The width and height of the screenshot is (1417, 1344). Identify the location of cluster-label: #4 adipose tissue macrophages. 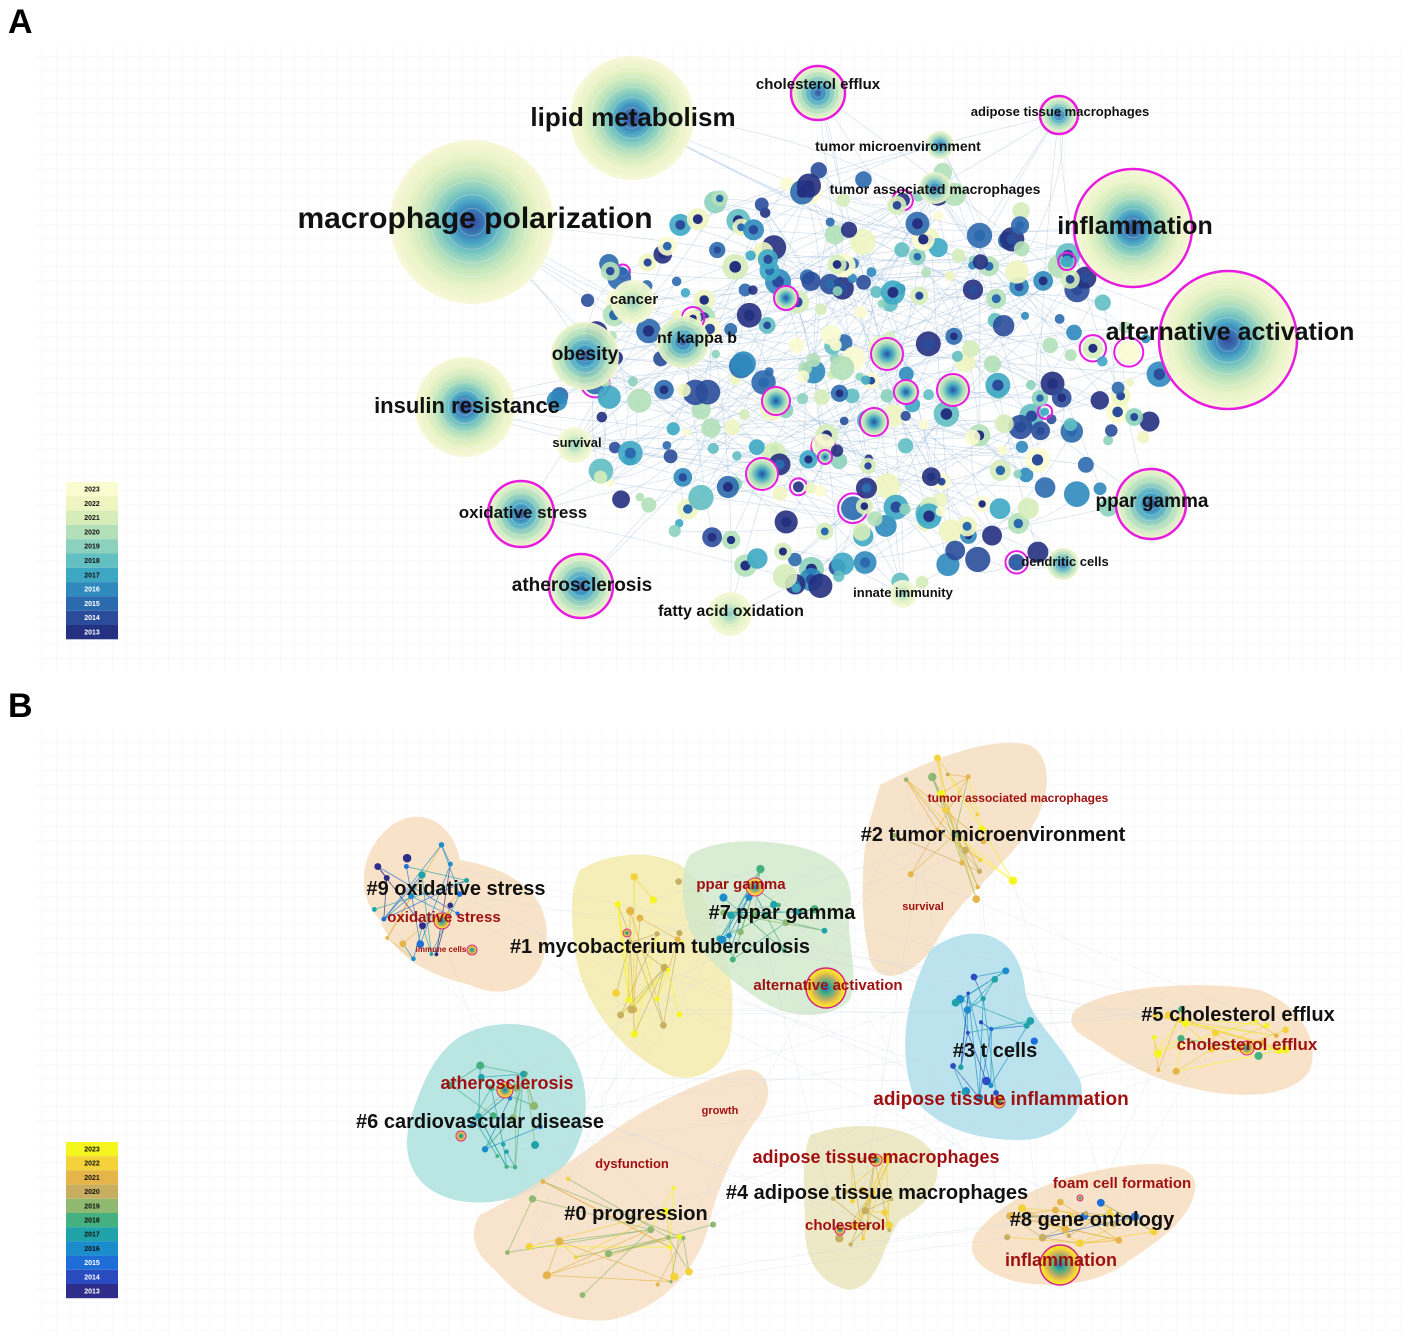
(877, 1193).